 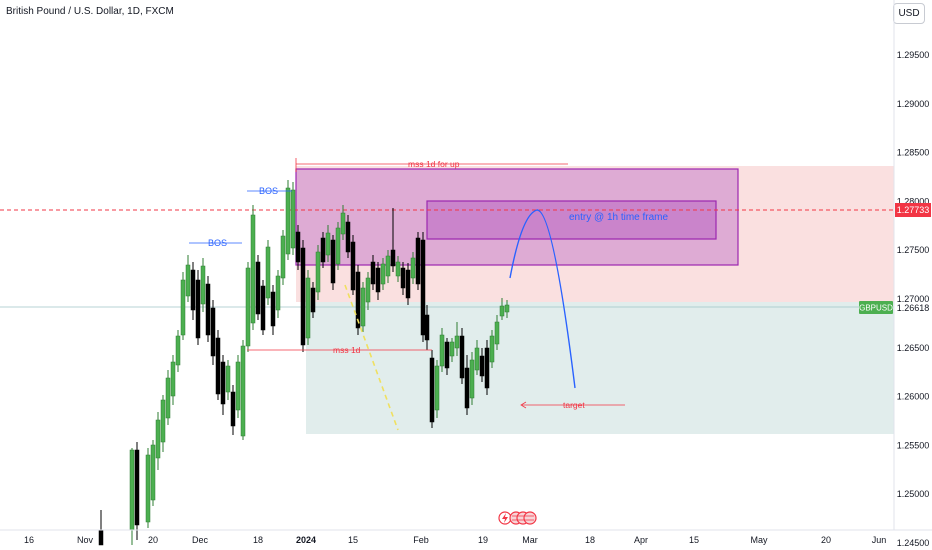 I want to click on price-tick-label: 1.27500, so click(x=913, y=250).